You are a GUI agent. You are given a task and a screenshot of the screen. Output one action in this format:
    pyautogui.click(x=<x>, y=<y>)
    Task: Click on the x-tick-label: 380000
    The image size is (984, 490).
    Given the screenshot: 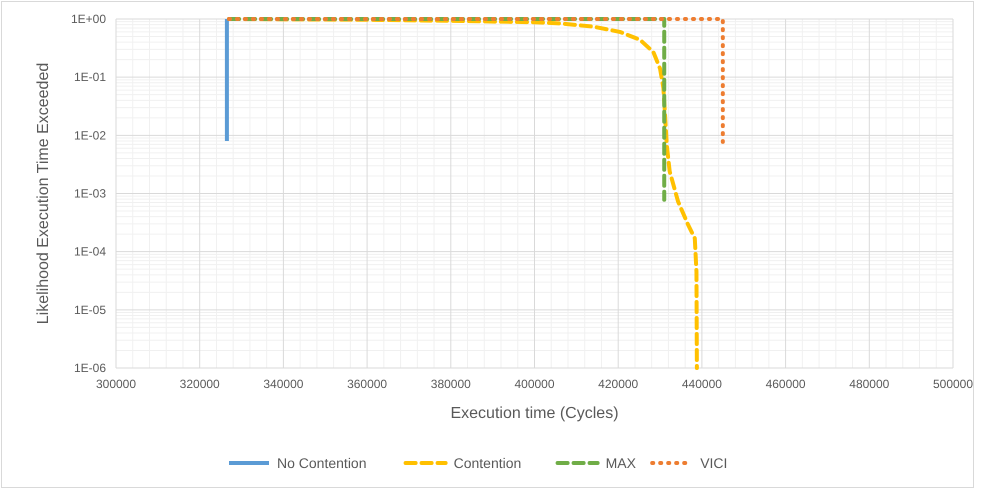 What is the action you would take?
    pyautogui.click(x=451, y=384)
    